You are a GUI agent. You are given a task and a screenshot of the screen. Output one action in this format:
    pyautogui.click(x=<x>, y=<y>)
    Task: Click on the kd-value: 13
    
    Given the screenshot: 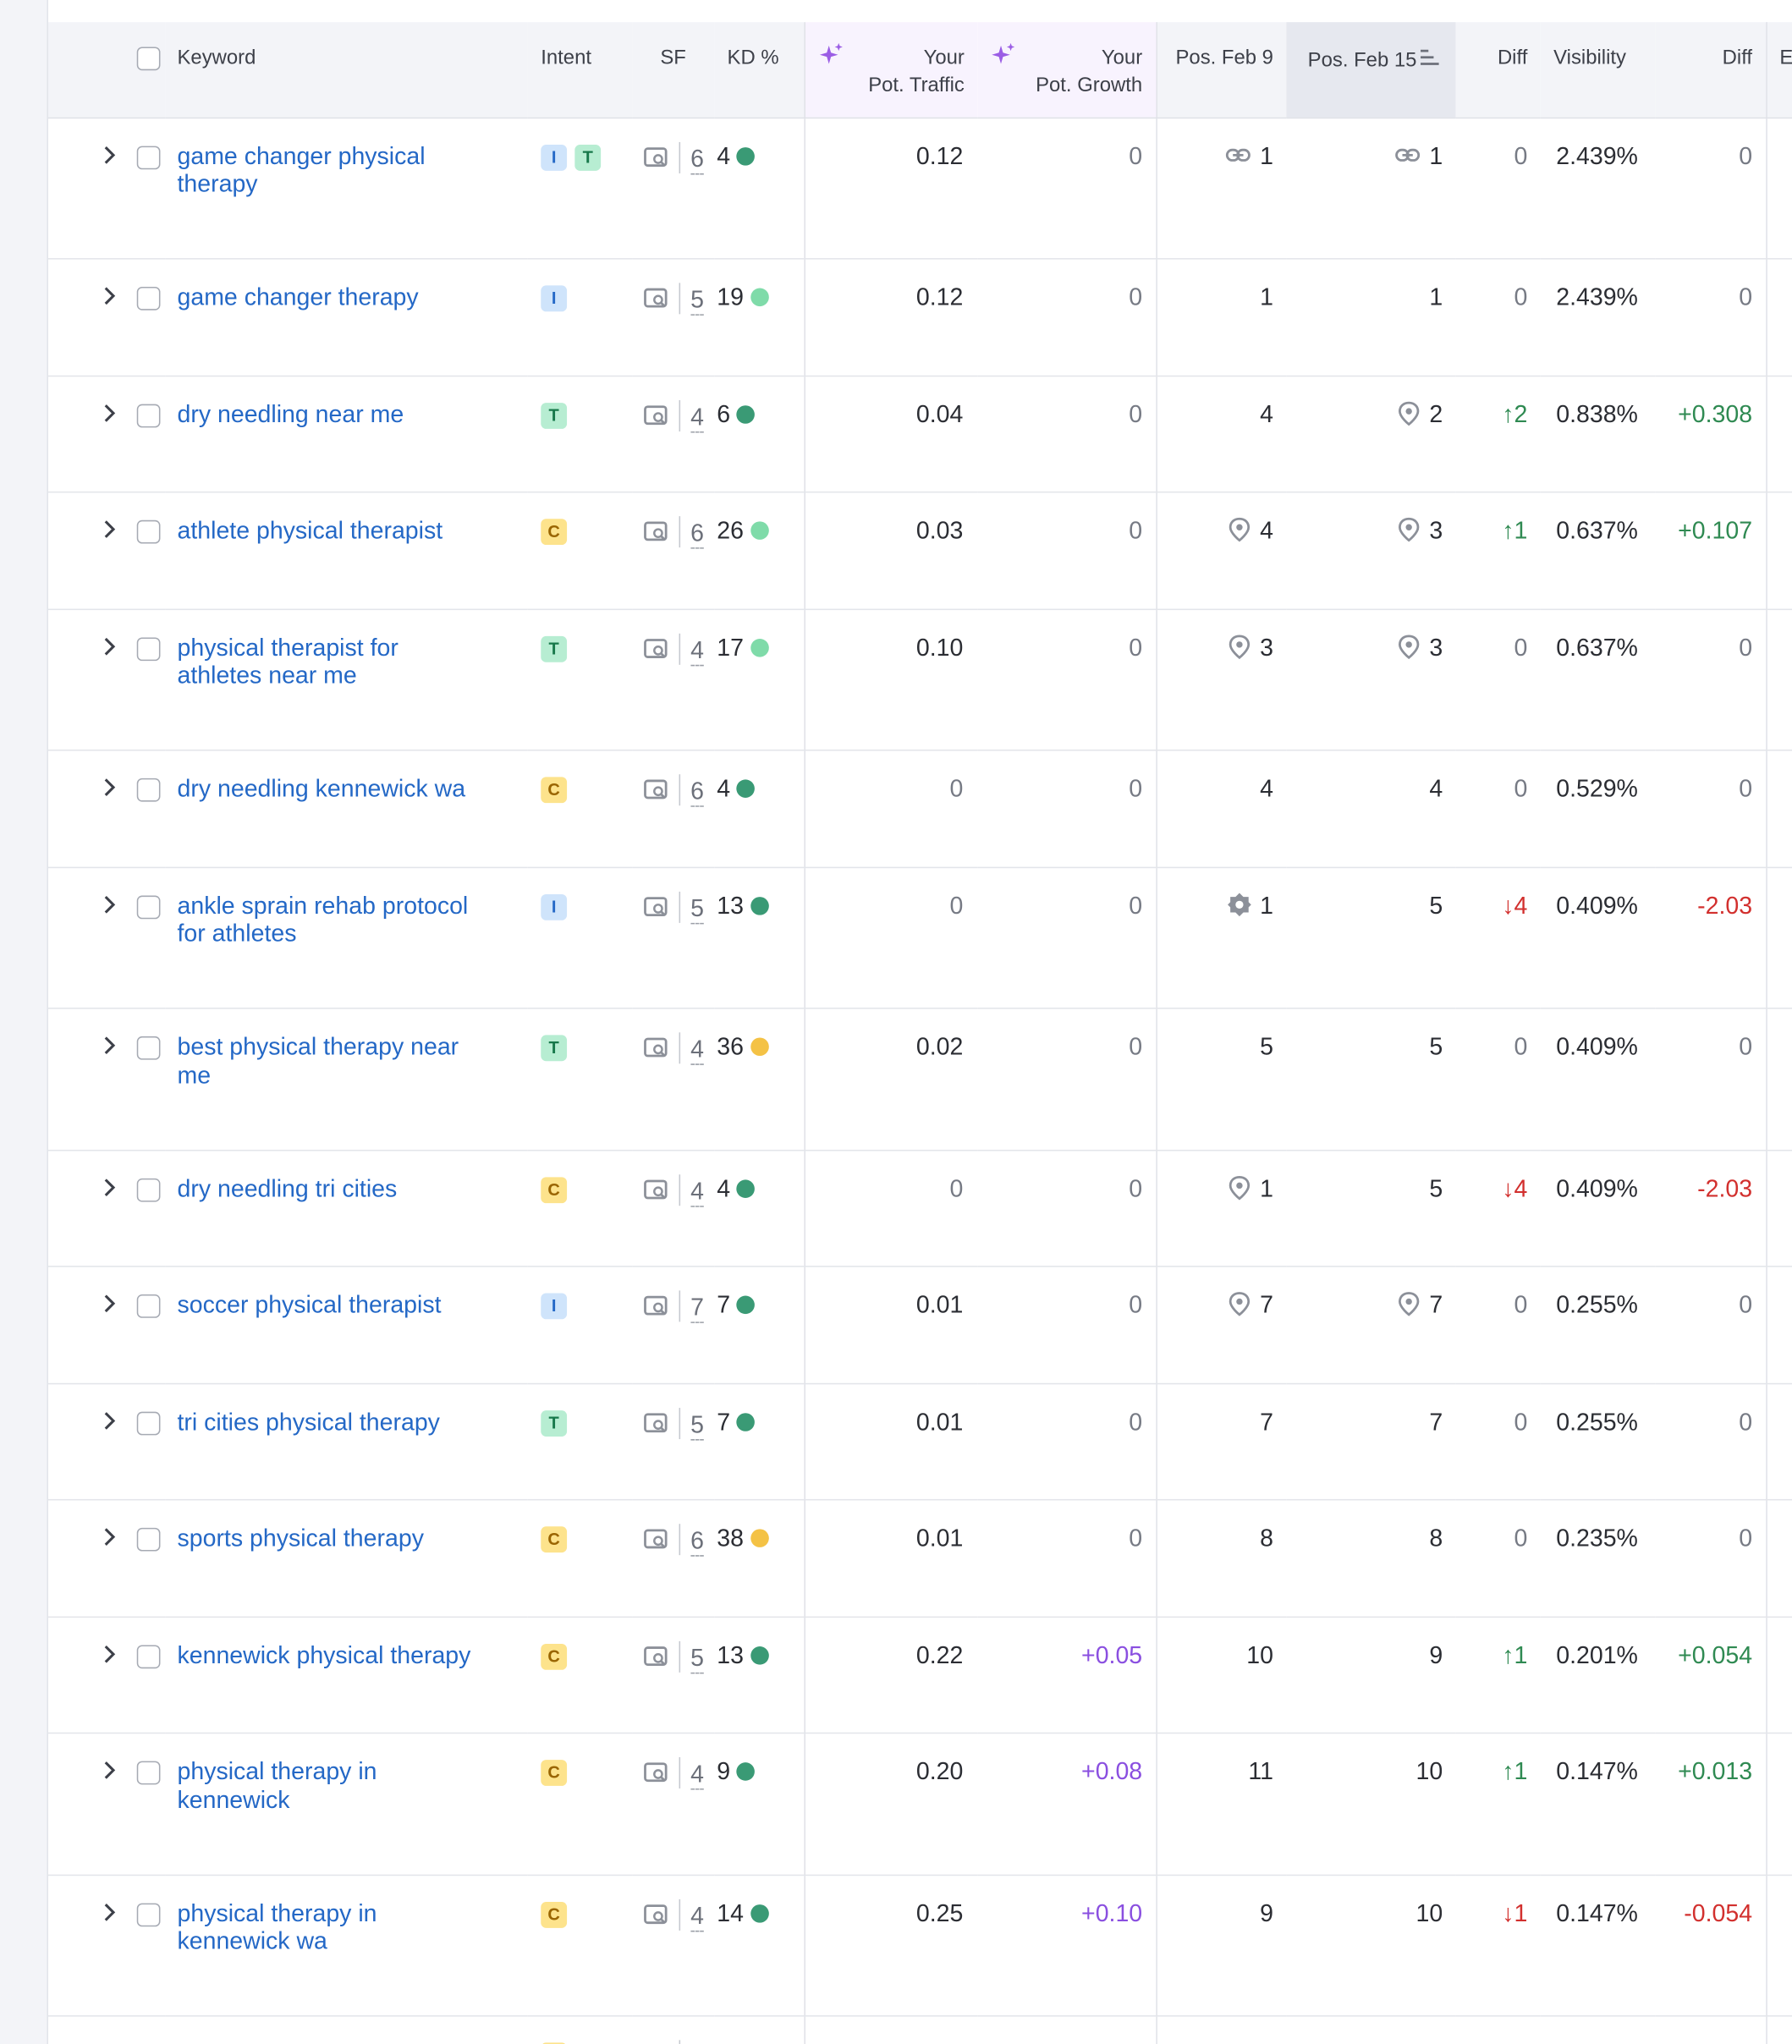 What is the action you would take?
    pyautogui.click(x=730, y=1654)
    